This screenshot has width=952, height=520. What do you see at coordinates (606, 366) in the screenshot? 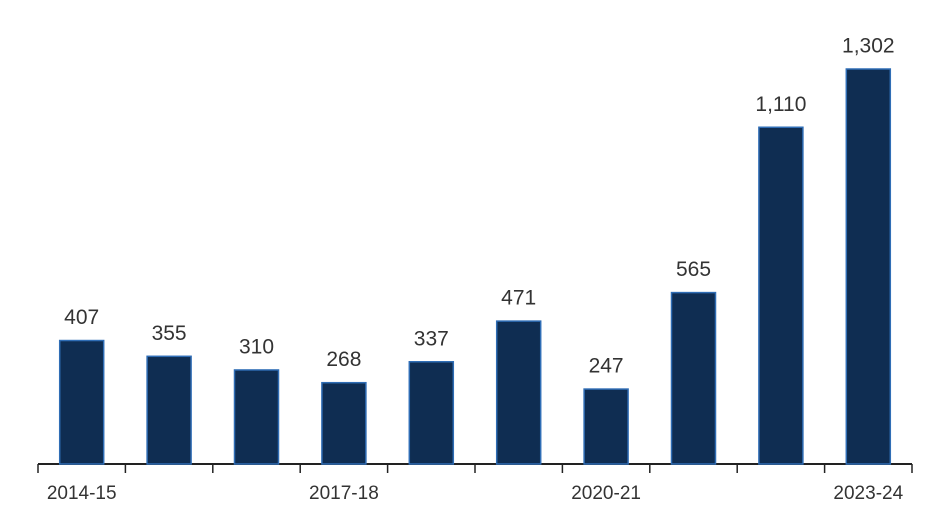
I see `value-label: 247` at bounding box center [606, 366].